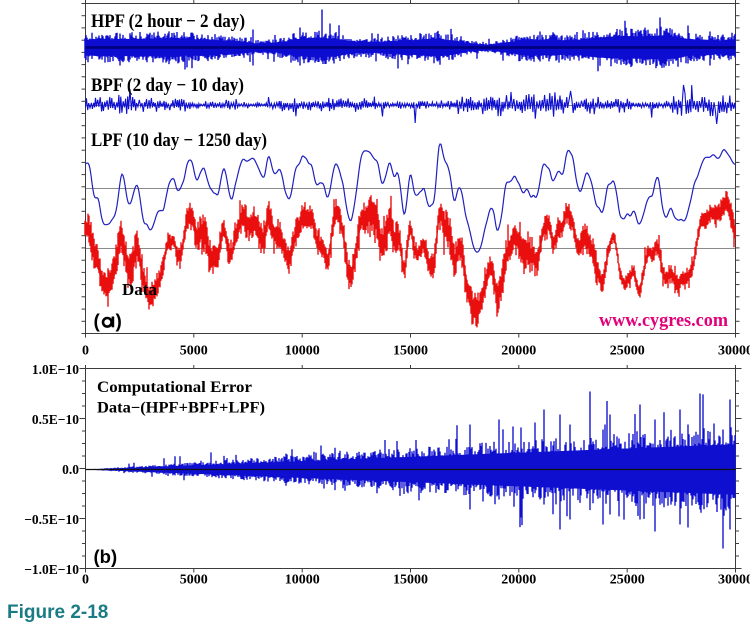  What do you see at coordinates (167, 85) in the screenshot?
I see `svg-text: BPF (2 day − 10 day)` at bounding box center [167, 85].